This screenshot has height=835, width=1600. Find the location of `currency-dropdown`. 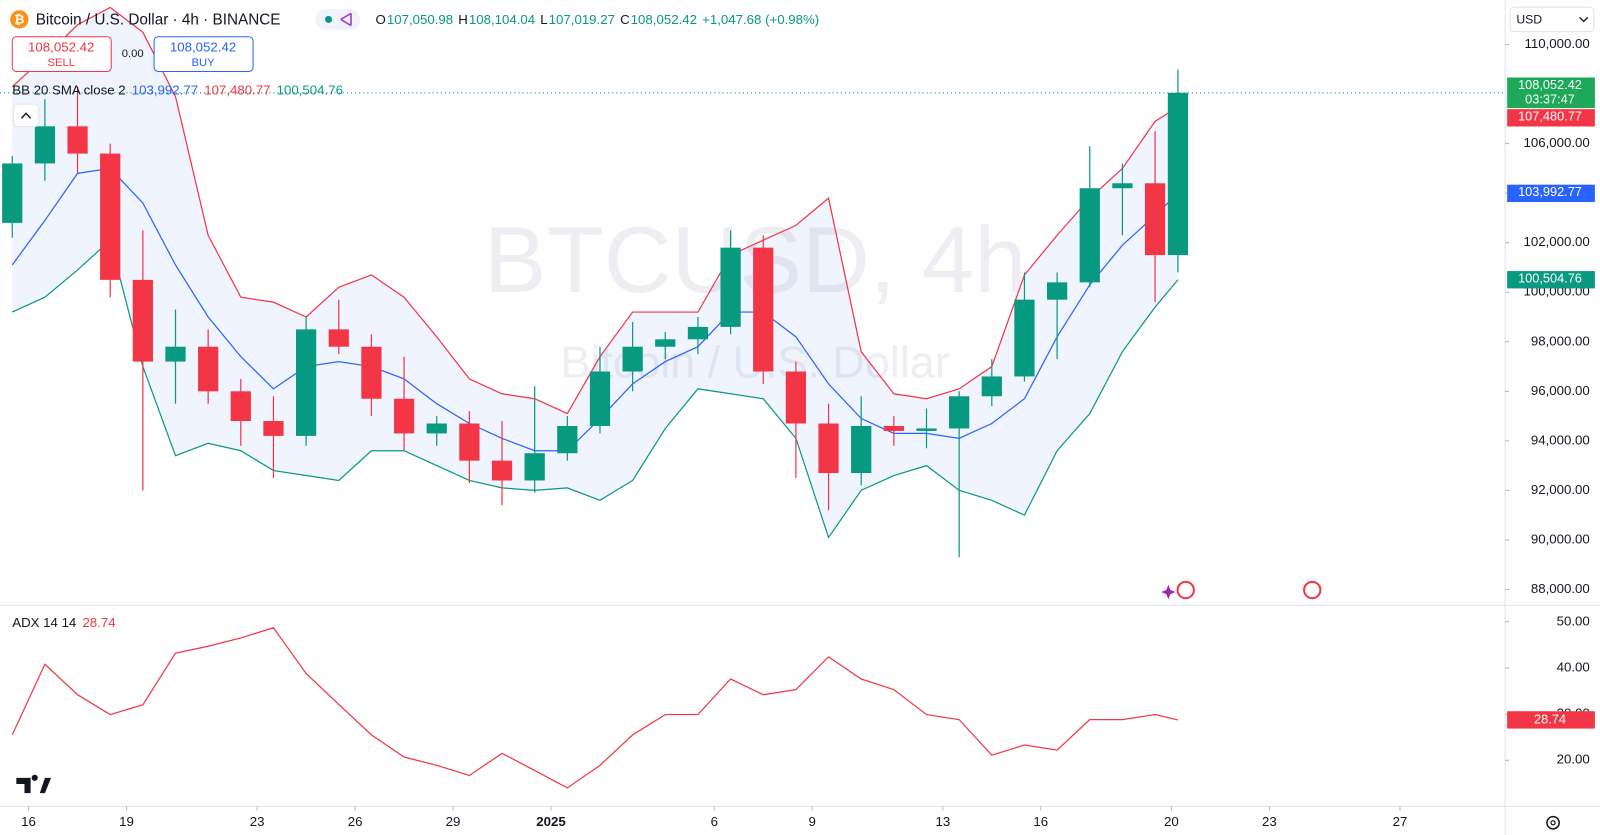

currency-dropdown is located at coordinates (1552, 19).